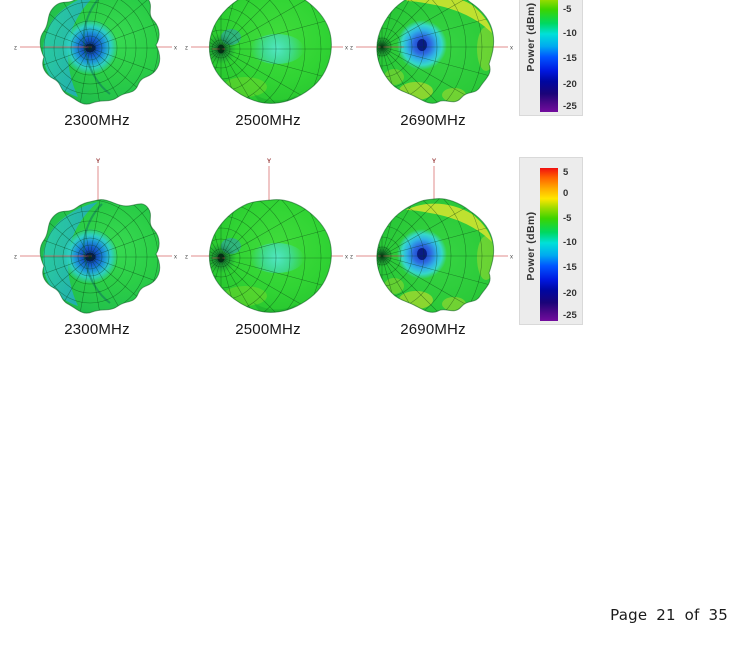 The width and height of the screenshot is (750, 650). I want to click on radiation-pattern-2690mhz-row2: Y z x 2690MHz, so click(433, 247).